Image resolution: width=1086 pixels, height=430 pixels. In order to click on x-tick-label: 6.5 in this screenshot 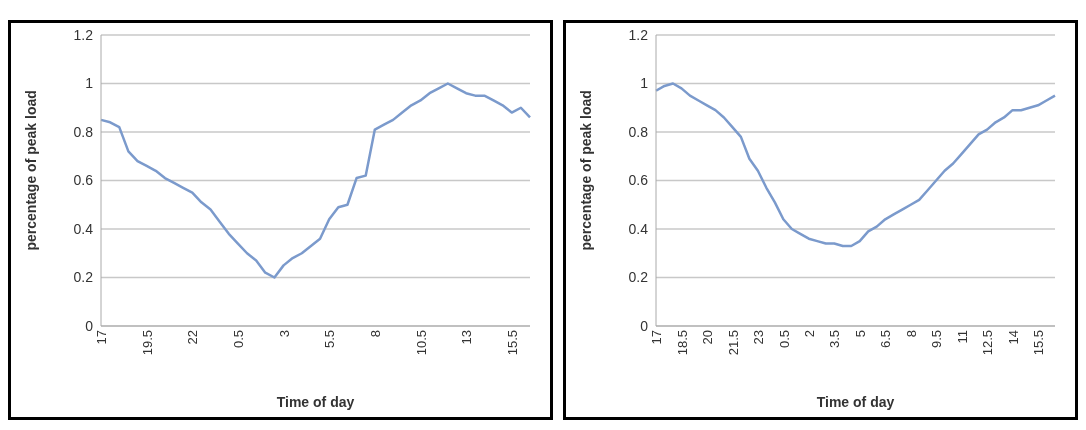, I will do `click(886, 339)`.